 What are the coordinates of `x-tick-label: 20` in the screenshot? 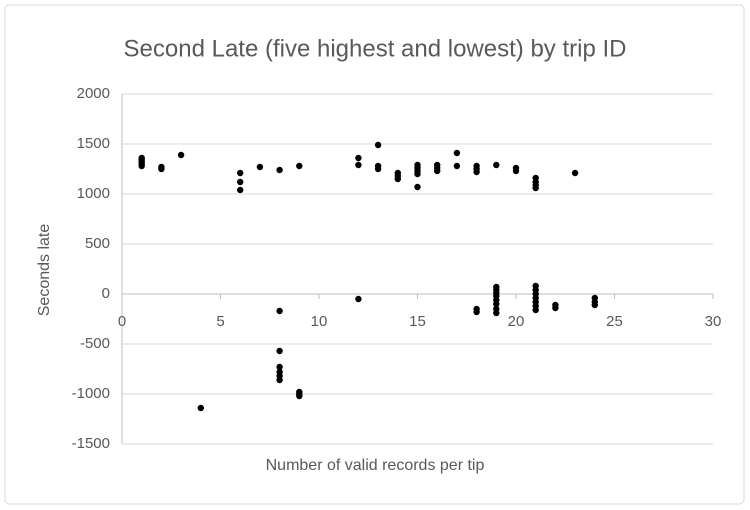 It's located at (516, 321).